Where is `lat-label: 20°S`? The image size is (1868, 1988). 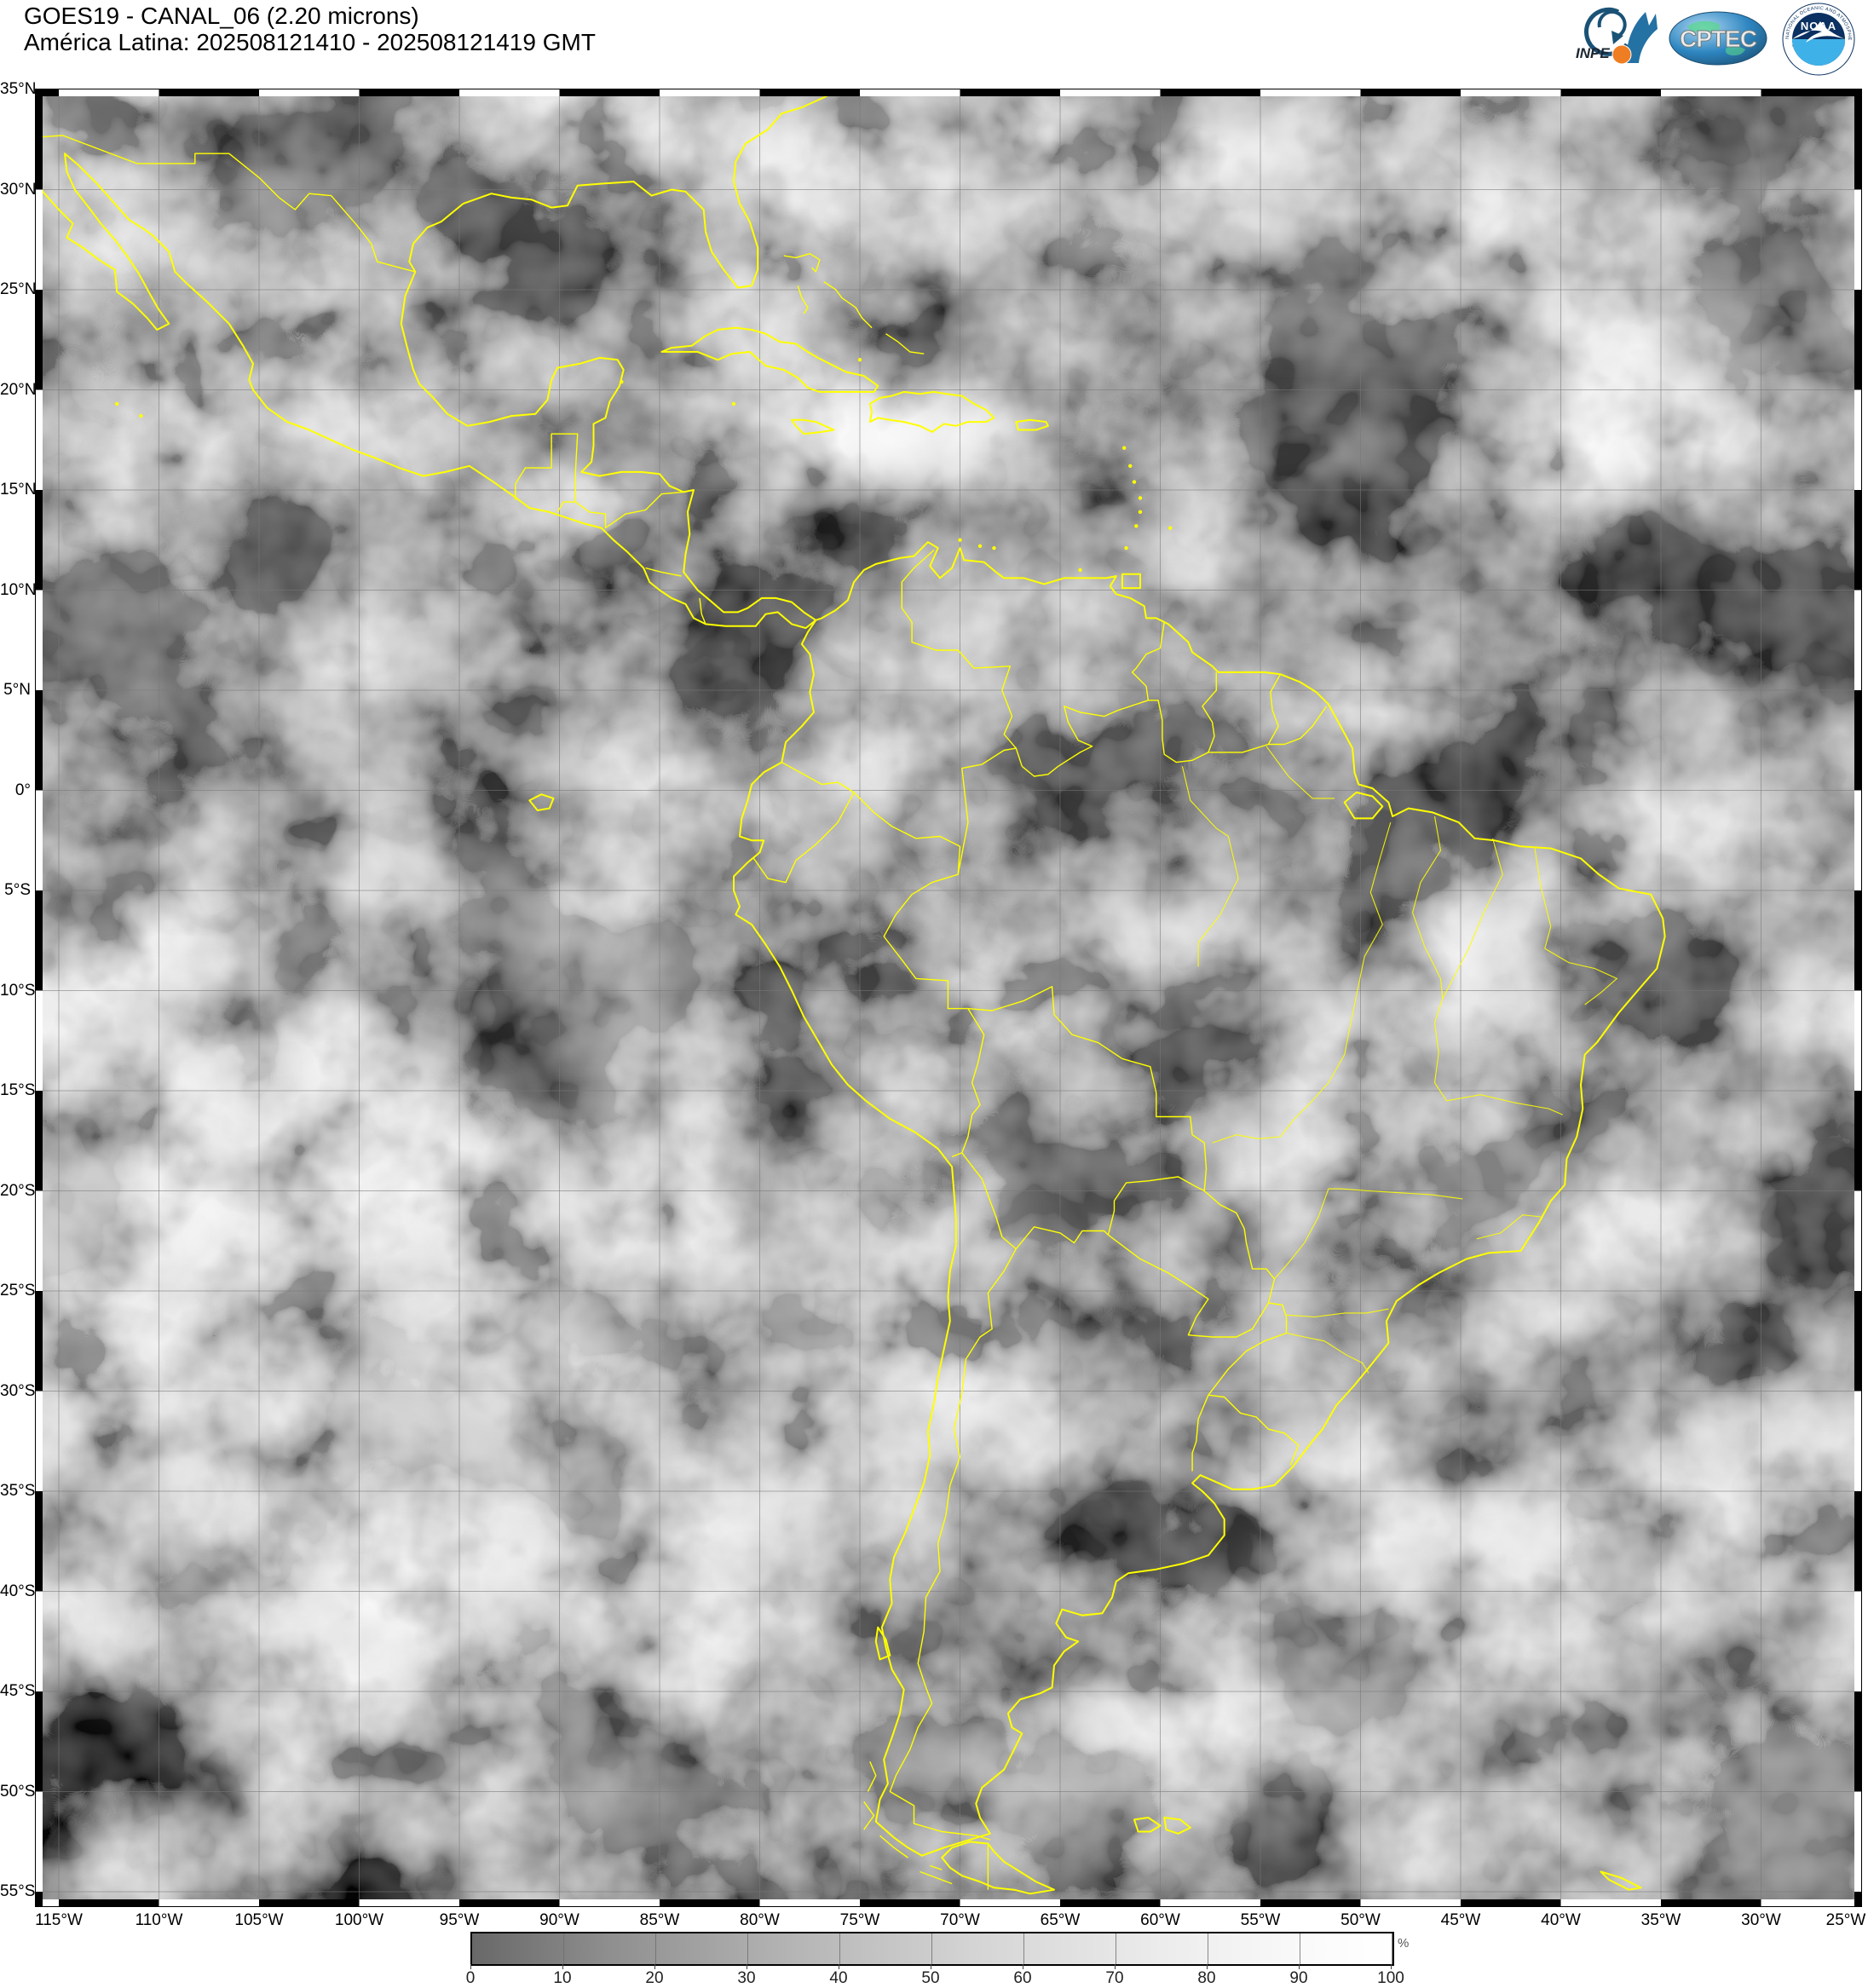
lat-label: 20°S is located at coordinates (18, 1190).